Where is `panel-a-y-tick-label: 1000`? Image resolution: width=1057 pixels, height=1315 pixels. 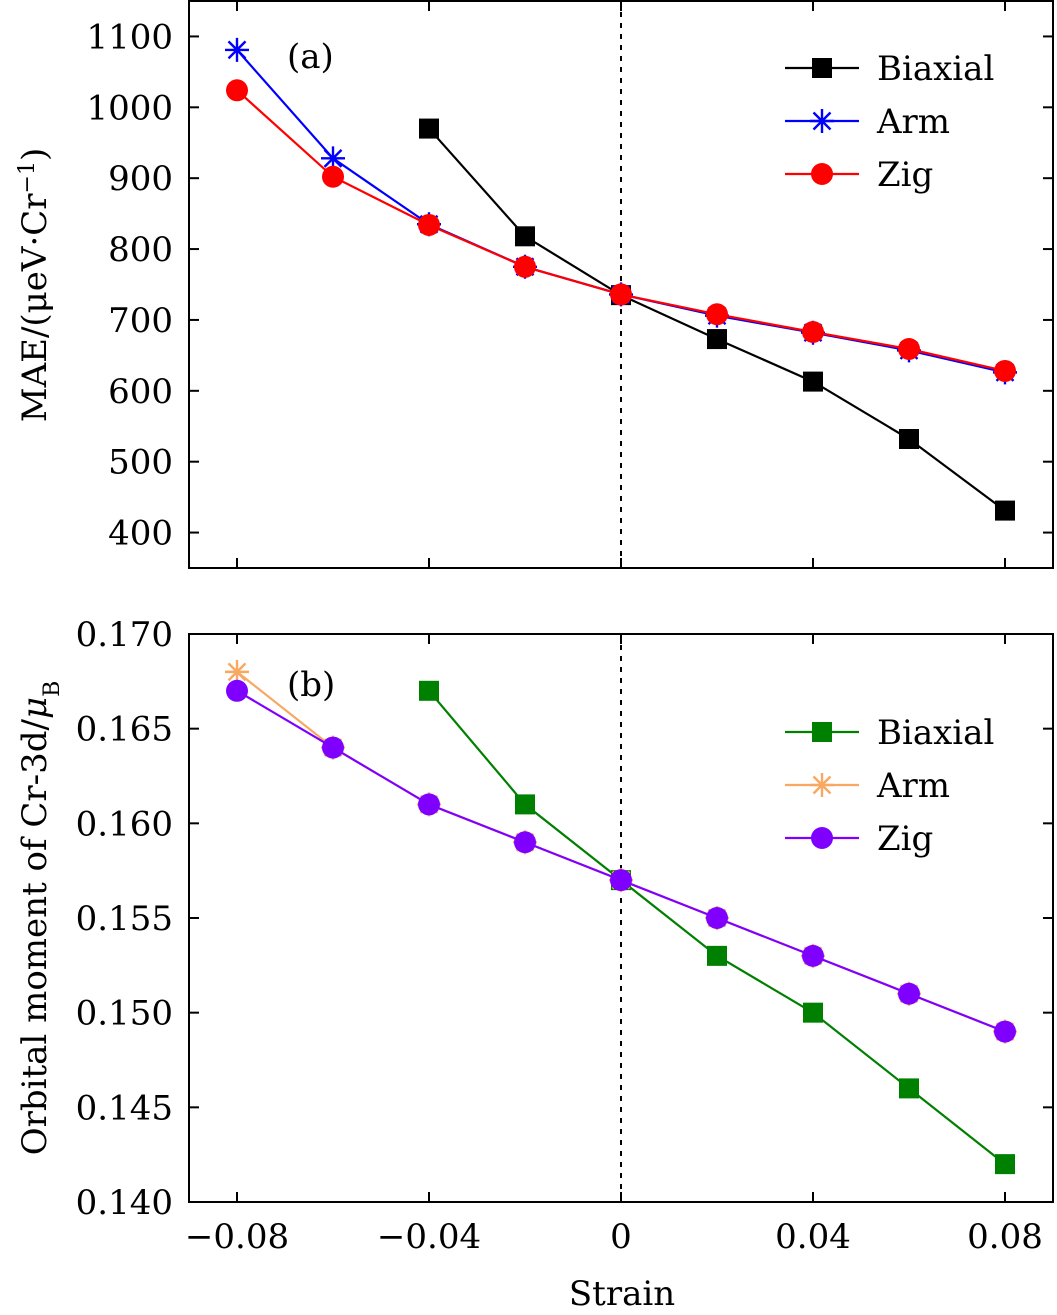 panel-a-y-tick-label: 1000 is located at coordinates (129, 108).